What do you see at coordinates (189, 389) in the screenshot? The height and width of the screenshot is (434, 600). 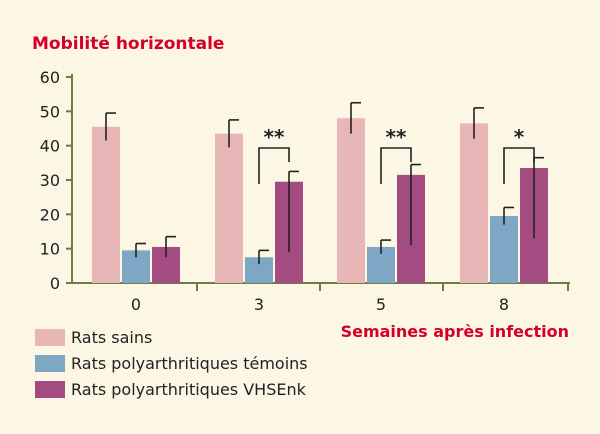 I see `legend-label: Rats polyarthritiques VHSEnk` at bounding box center [189, 389].